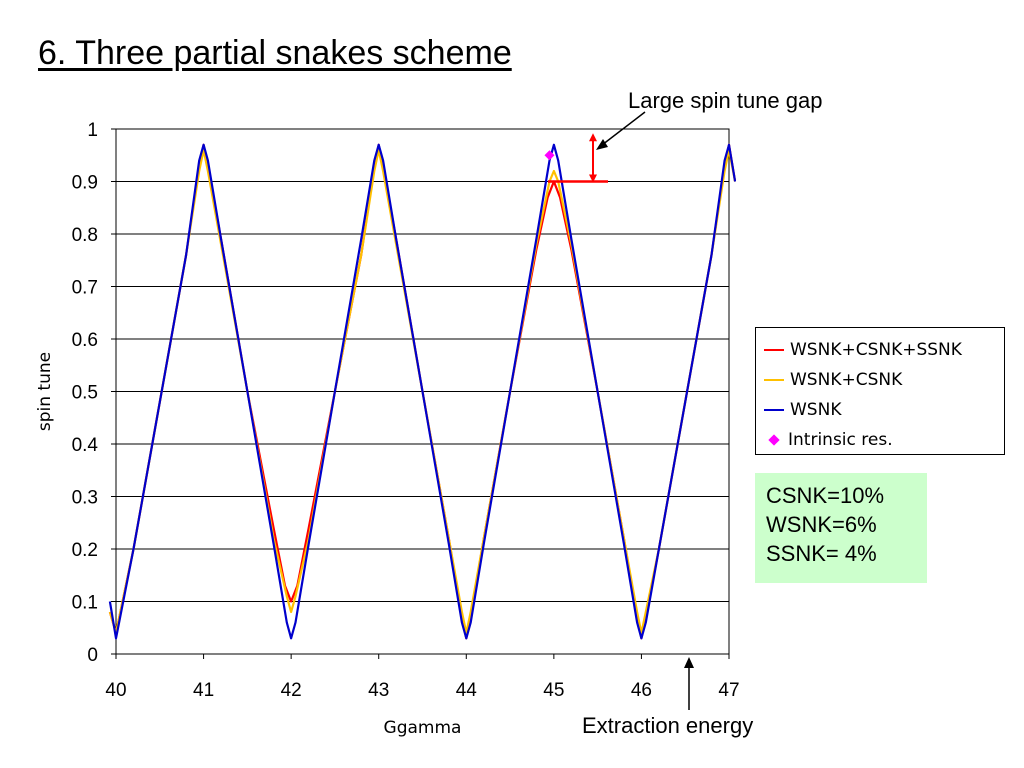 This screenshot has height=768, width=1024. What do you see at coordinates (623, 128) in the screenshot?
I see `gap-pointer-arrow` at bounding box center [623, 128].